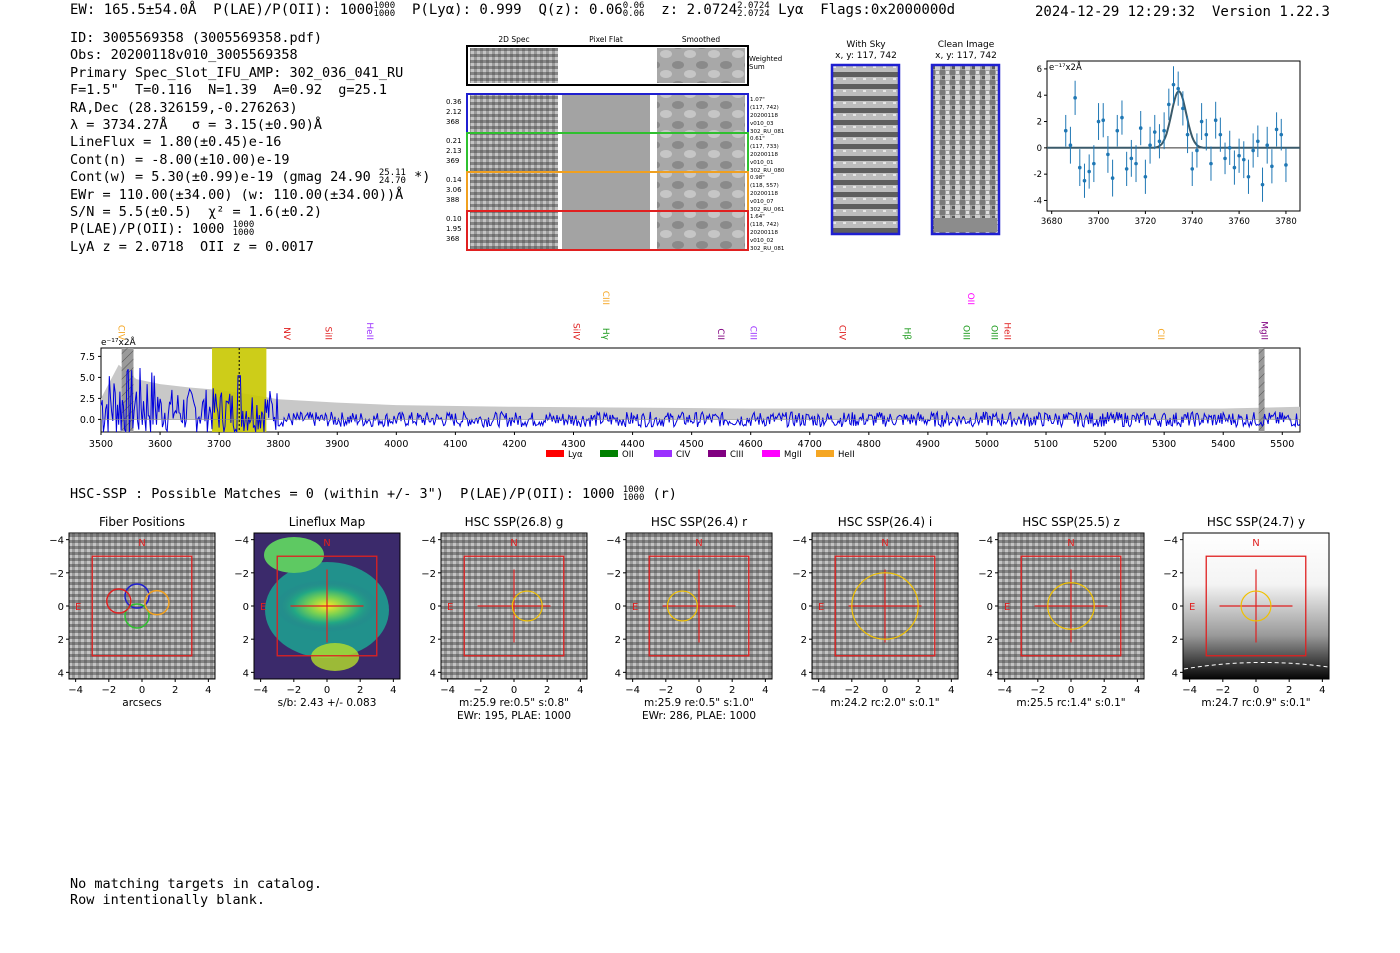 This screenshot has width=1400, height=953. Describe the element at coordinates (965, 225) in the screenshot. I see `clean-image-mask` at that location.